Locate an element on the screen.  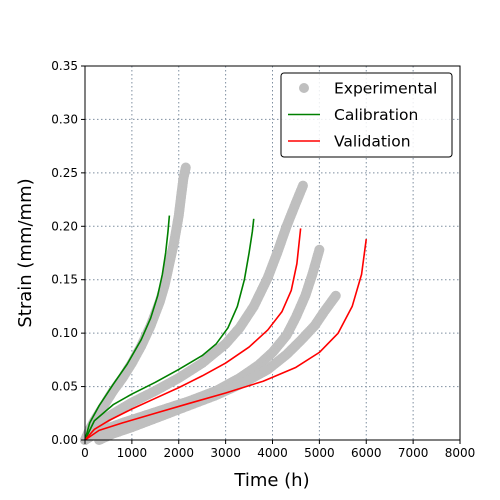
y-tick-label: 0.15 is located at coordinates (64, 280).